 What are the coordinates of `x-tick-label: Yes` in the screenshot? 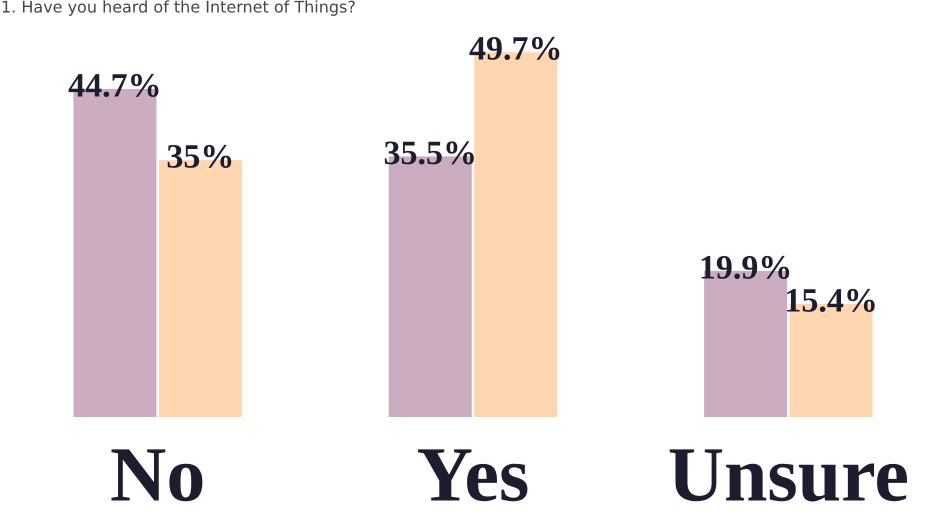 It's located at (473, 471).